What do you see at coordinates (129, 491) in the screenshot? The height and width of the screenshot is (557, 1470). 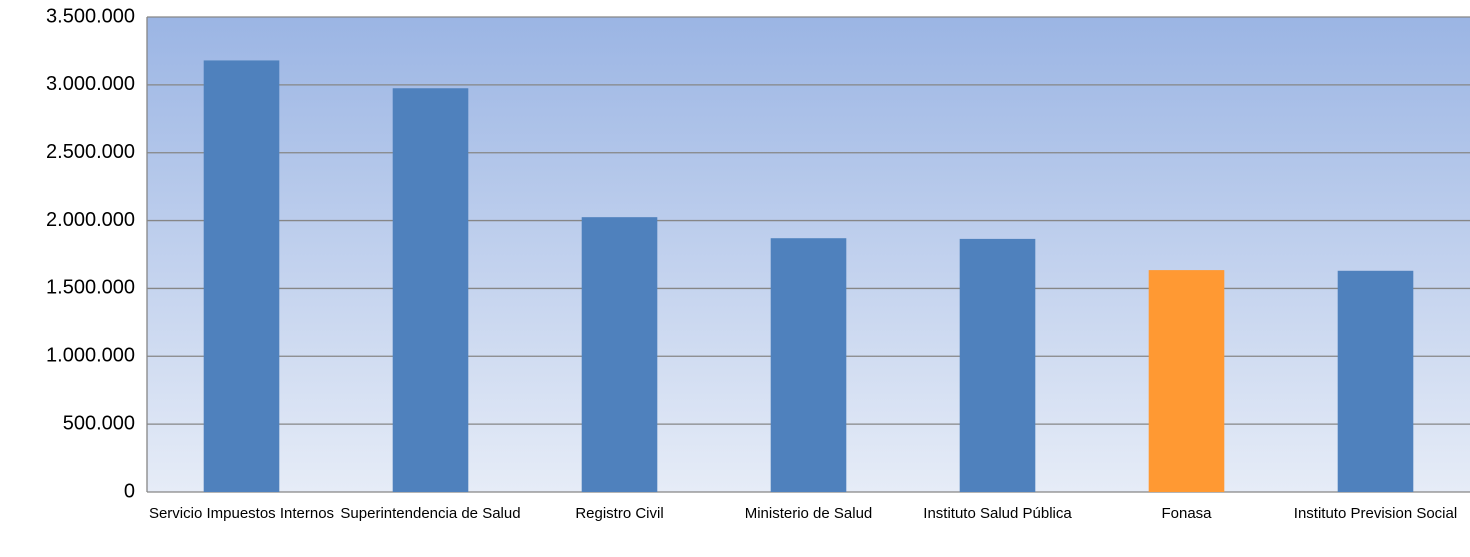 I see `y-tick-label: 0` at bounding box center [129, 491].